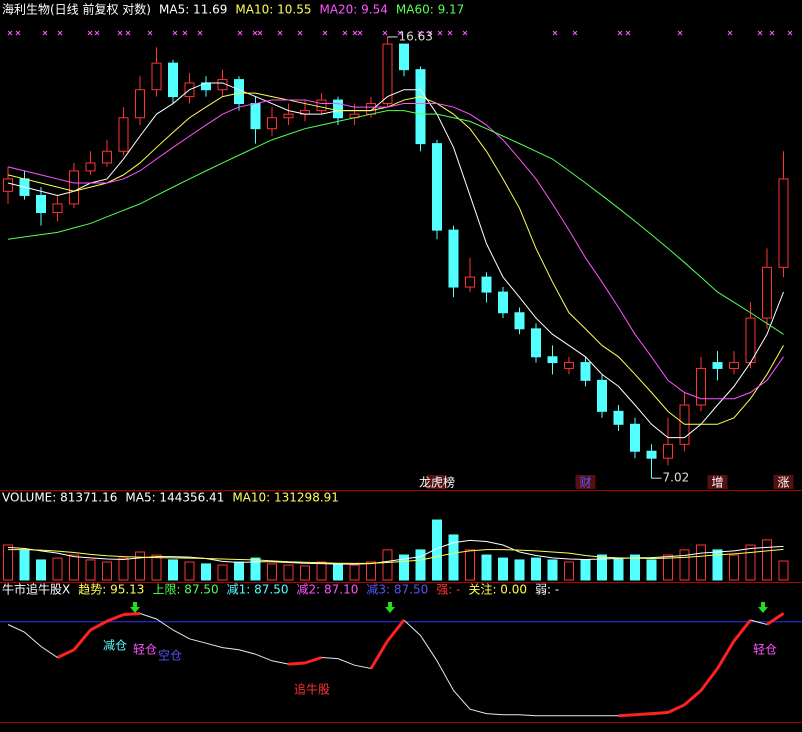 This screenshot has width=802, height=732. I want to click on event-label: 涨, so click(783, 482).